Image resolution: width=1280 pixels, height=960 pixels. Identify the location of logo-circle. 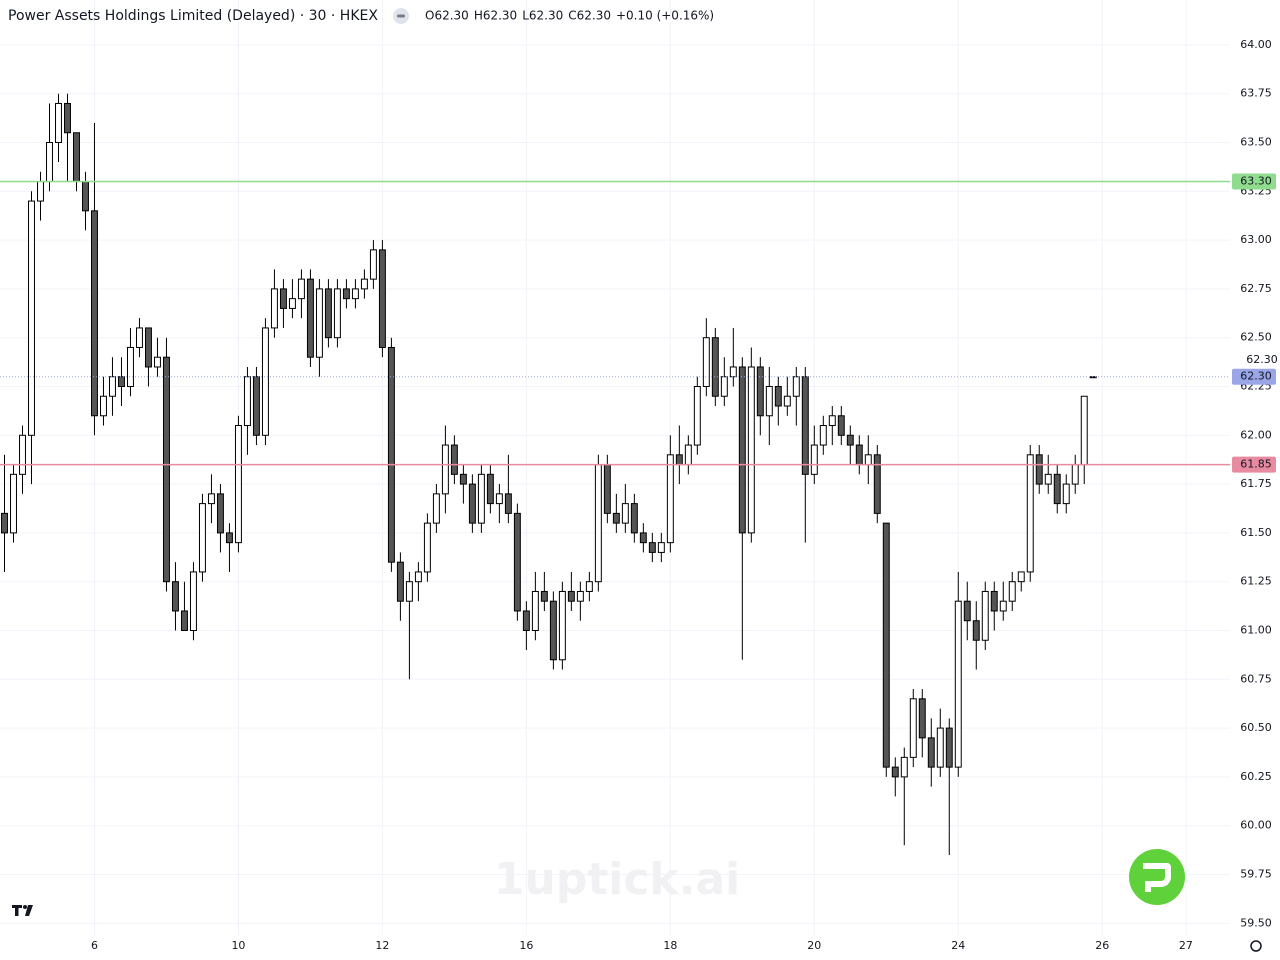
(1157, 877).